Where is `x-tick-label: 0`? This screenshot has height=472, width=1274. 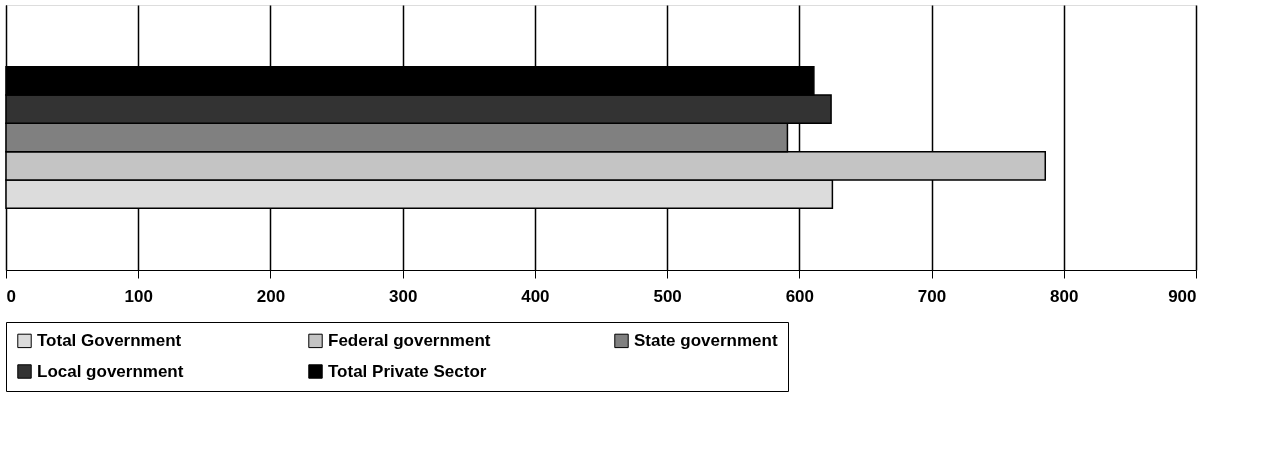 x-tick-label: 0 is located at coordinates (11, 296).